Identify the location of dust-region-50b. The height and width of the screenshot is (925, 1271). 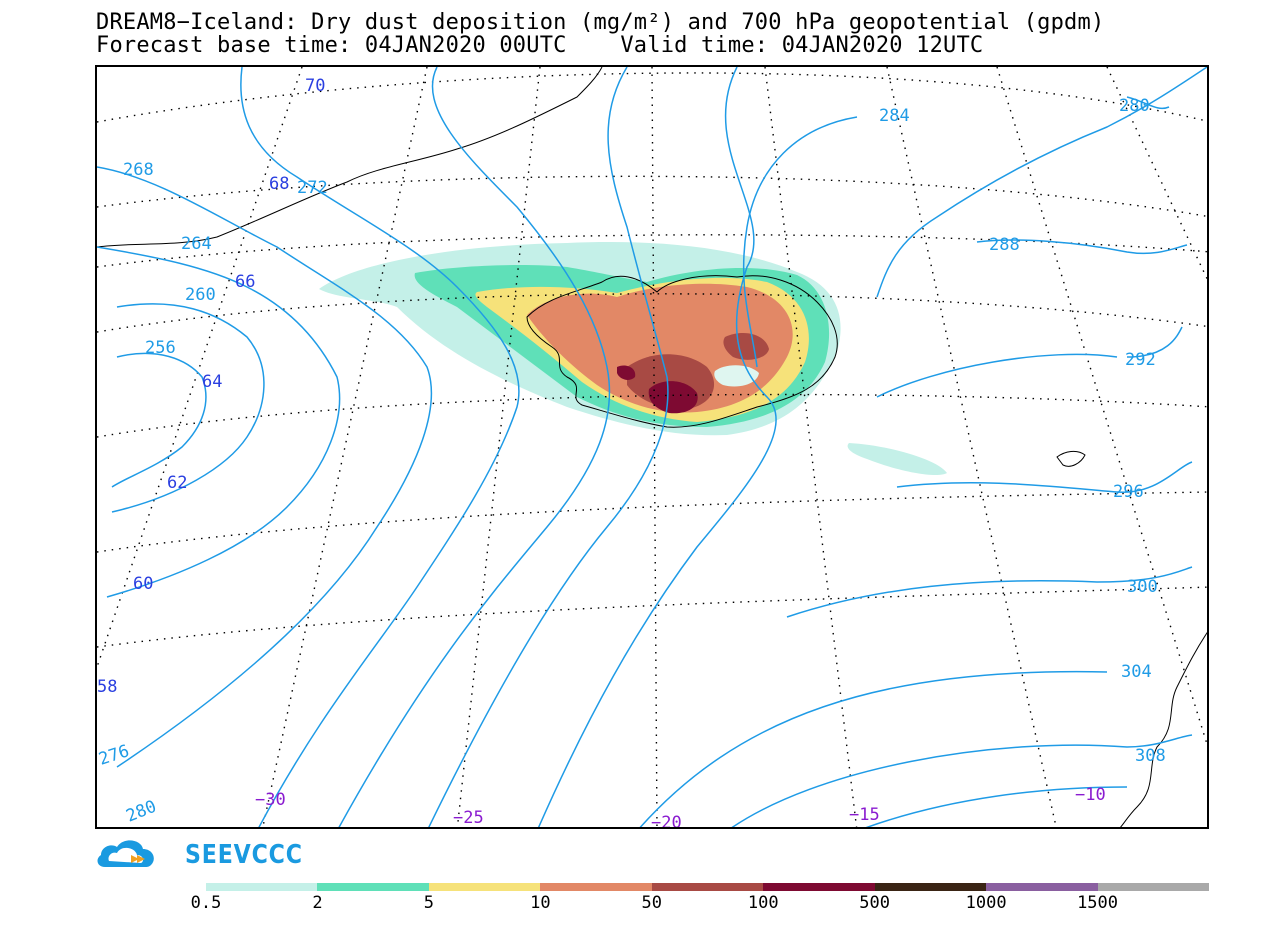
(746, 346).